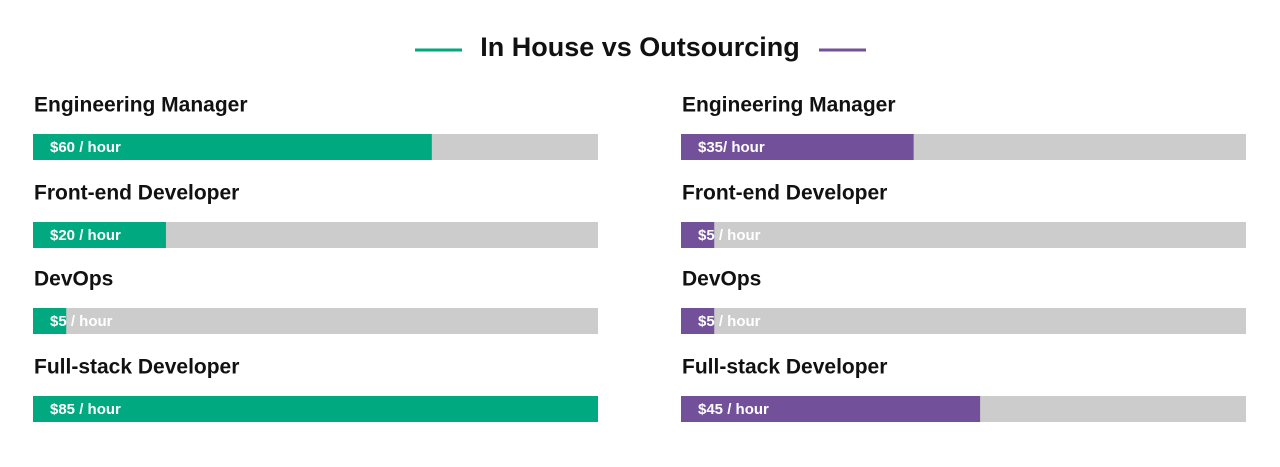  What do you see at coordinates (85, 147) in the screenshot?
I see `value-label: $60 / hour` at bounding box center [85, 147].